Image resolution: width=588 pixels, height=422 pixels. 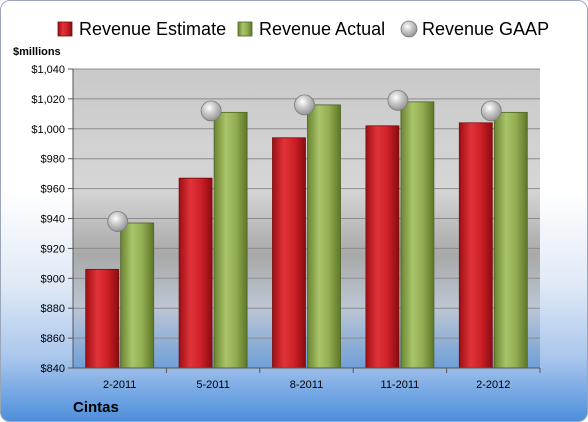 I want to click on y-unit-label: $millions, so click(x=37, y=52).